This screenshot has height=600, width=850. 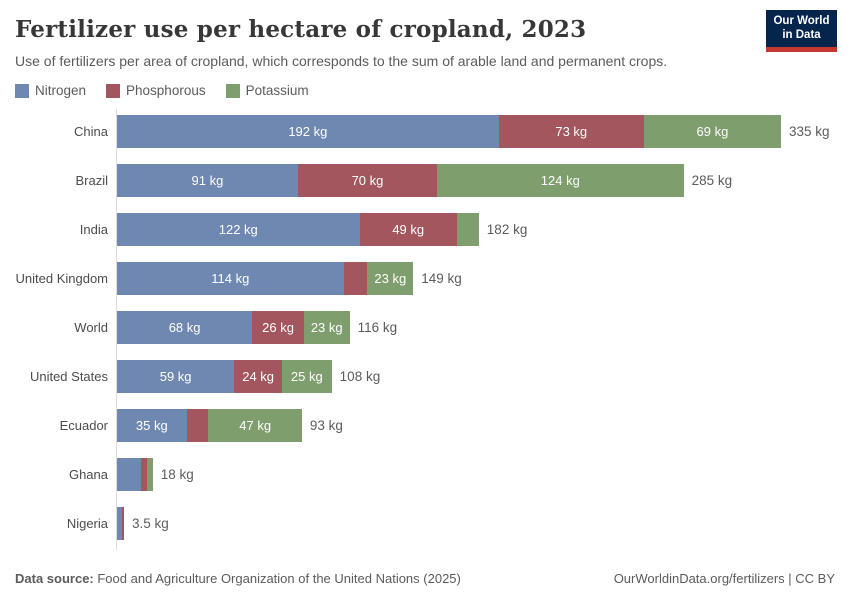 I want to click on bar-segment-nitrogen: 192 kg, so click(x=308, y=131).